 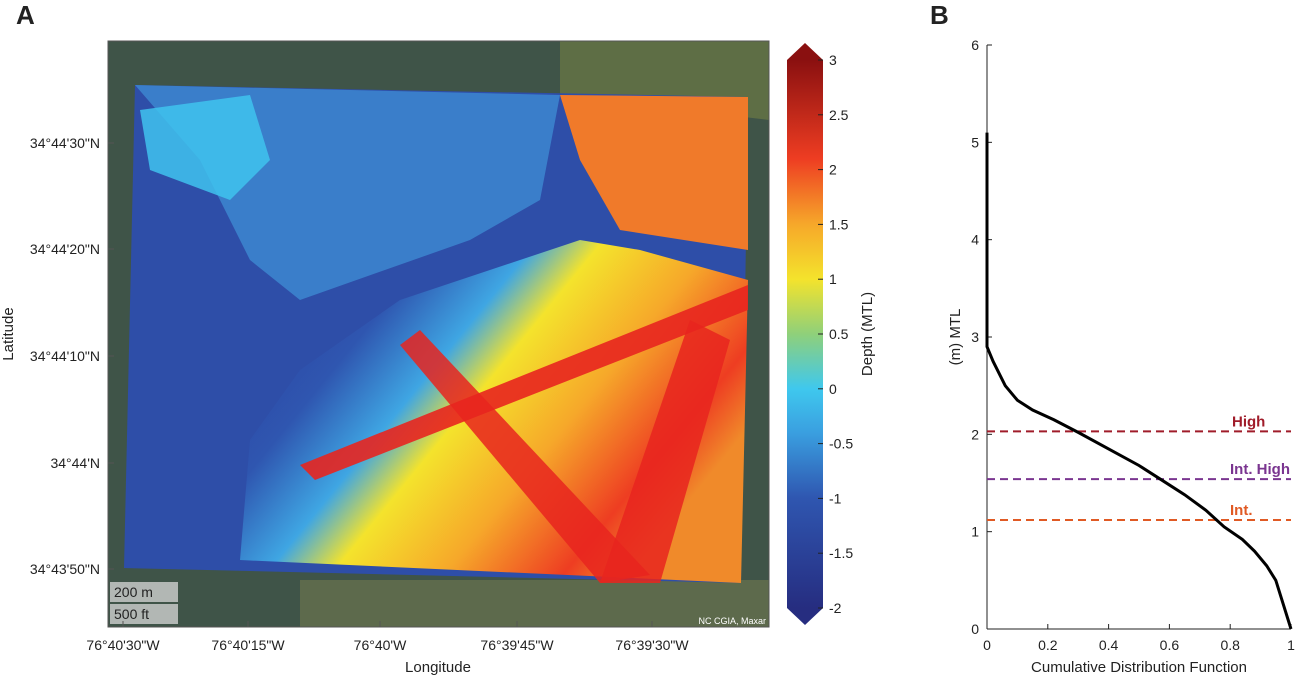 What do you see at coordinates (131, 614) in the screenshot?
I see `scalebar-imperial: 500 ft` at bounding box center [131, 614].